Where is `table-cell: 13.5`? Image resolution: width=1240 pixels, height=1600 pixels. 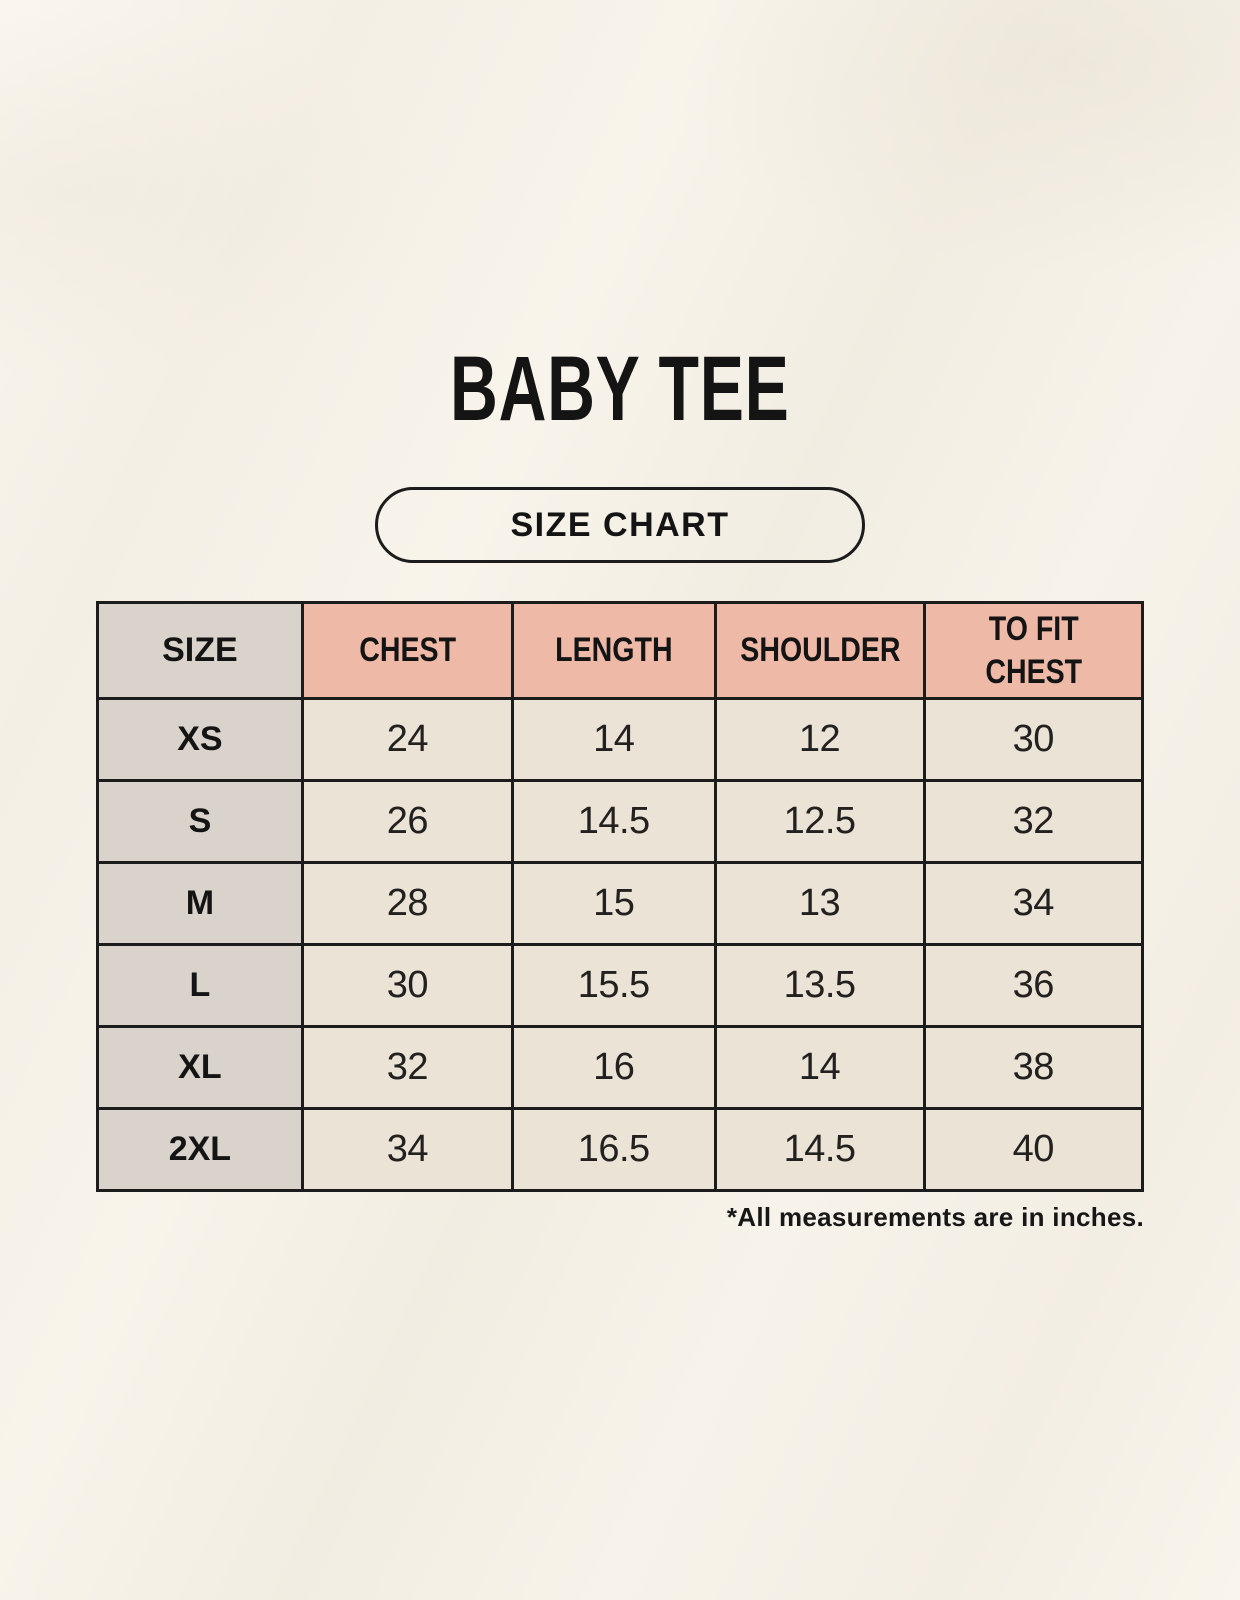 table-cell: 13.5 is located at coordinates (819, 985).